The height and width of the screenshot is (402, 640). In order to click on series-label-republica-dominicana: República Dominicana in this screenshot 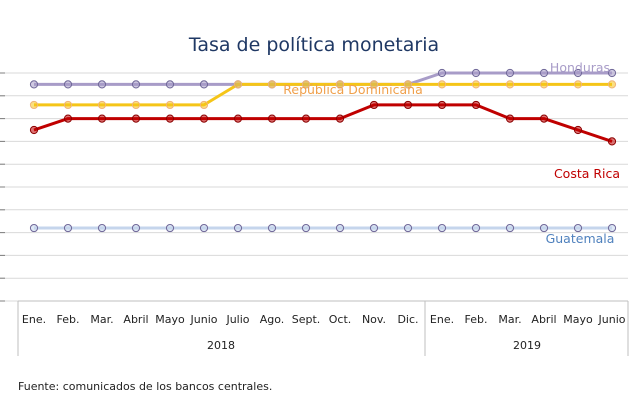, I will do `click(353, 89)`.